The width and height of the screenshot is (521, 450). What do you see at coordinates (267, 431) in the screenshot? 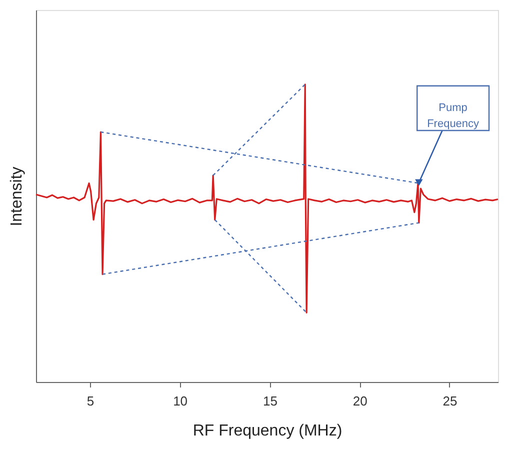
I see `x-axis-title: RF Frequency (MHz)` at bounding box center [267, 431].